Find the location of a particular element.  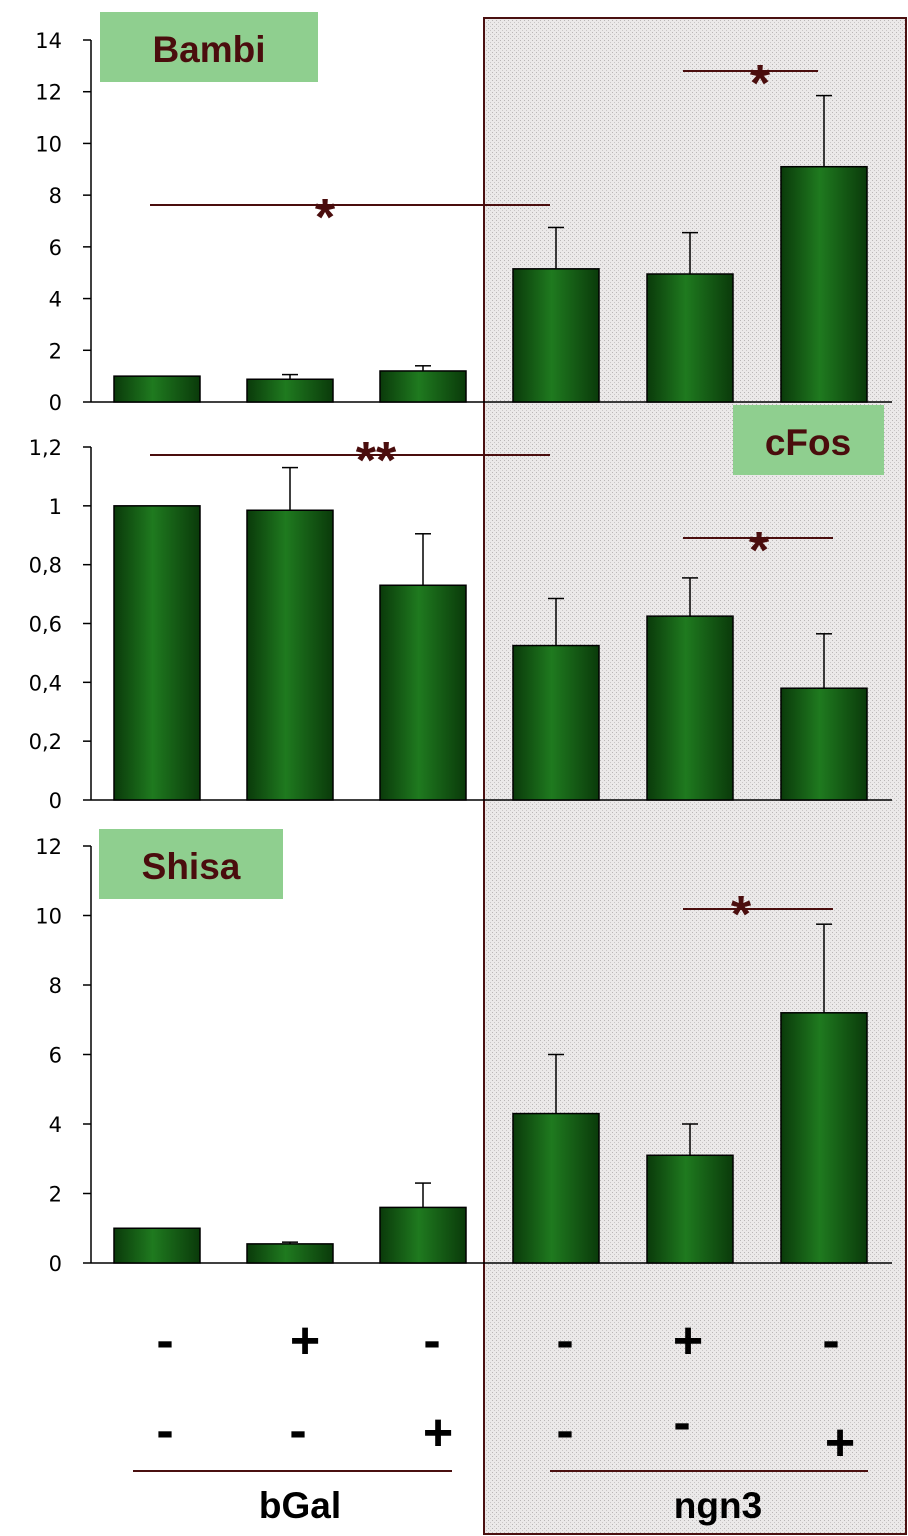

y-tick-label: 0,6 is located at coordinates (45, 625).